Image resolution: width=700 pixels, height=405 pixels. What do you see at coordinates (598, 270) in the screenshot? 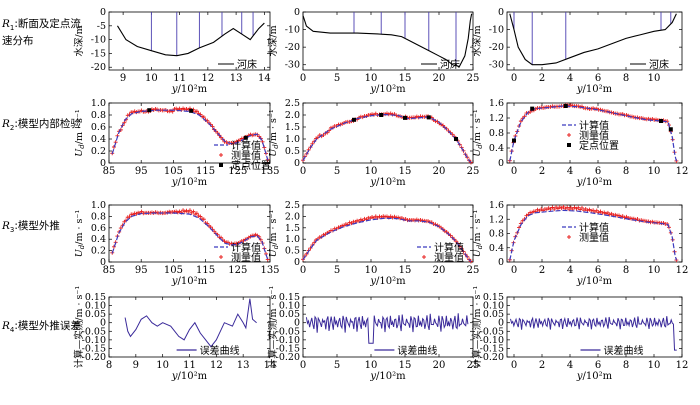
I see `x-tick-label: 6` at bounding box center [598, 270].